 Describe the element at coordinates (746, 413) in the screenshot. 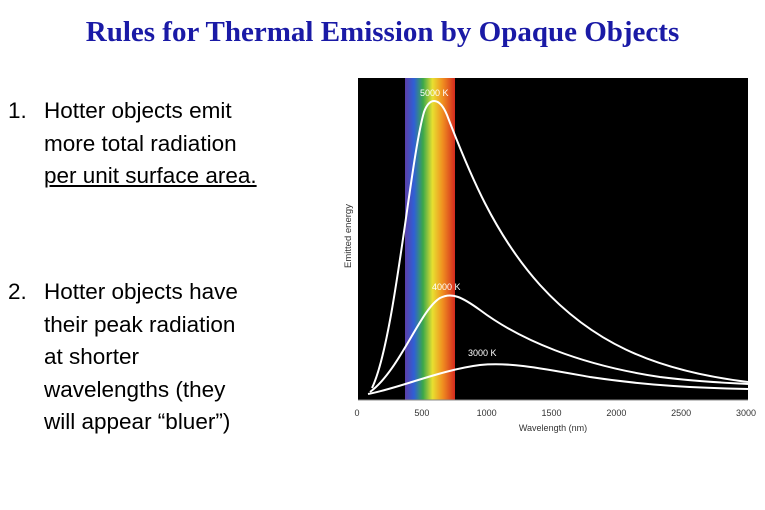

I see `x-tick-label: 3000` at that location.